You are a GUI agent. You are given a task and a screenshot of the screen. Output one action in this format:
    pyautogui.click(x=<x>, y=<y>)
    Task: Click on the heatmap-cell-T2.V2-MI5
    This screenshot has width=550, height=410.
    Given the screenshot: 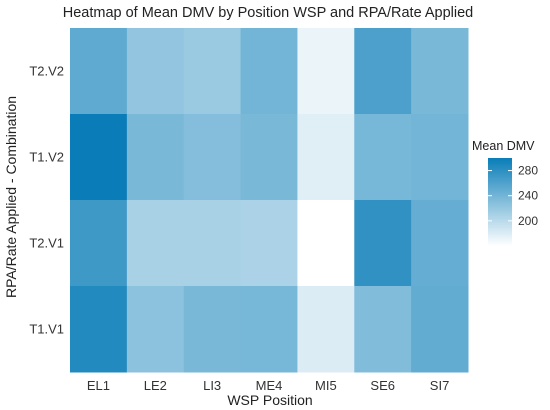 What is the action you would take?
    pyautogui.click(x=326, y=71)
    